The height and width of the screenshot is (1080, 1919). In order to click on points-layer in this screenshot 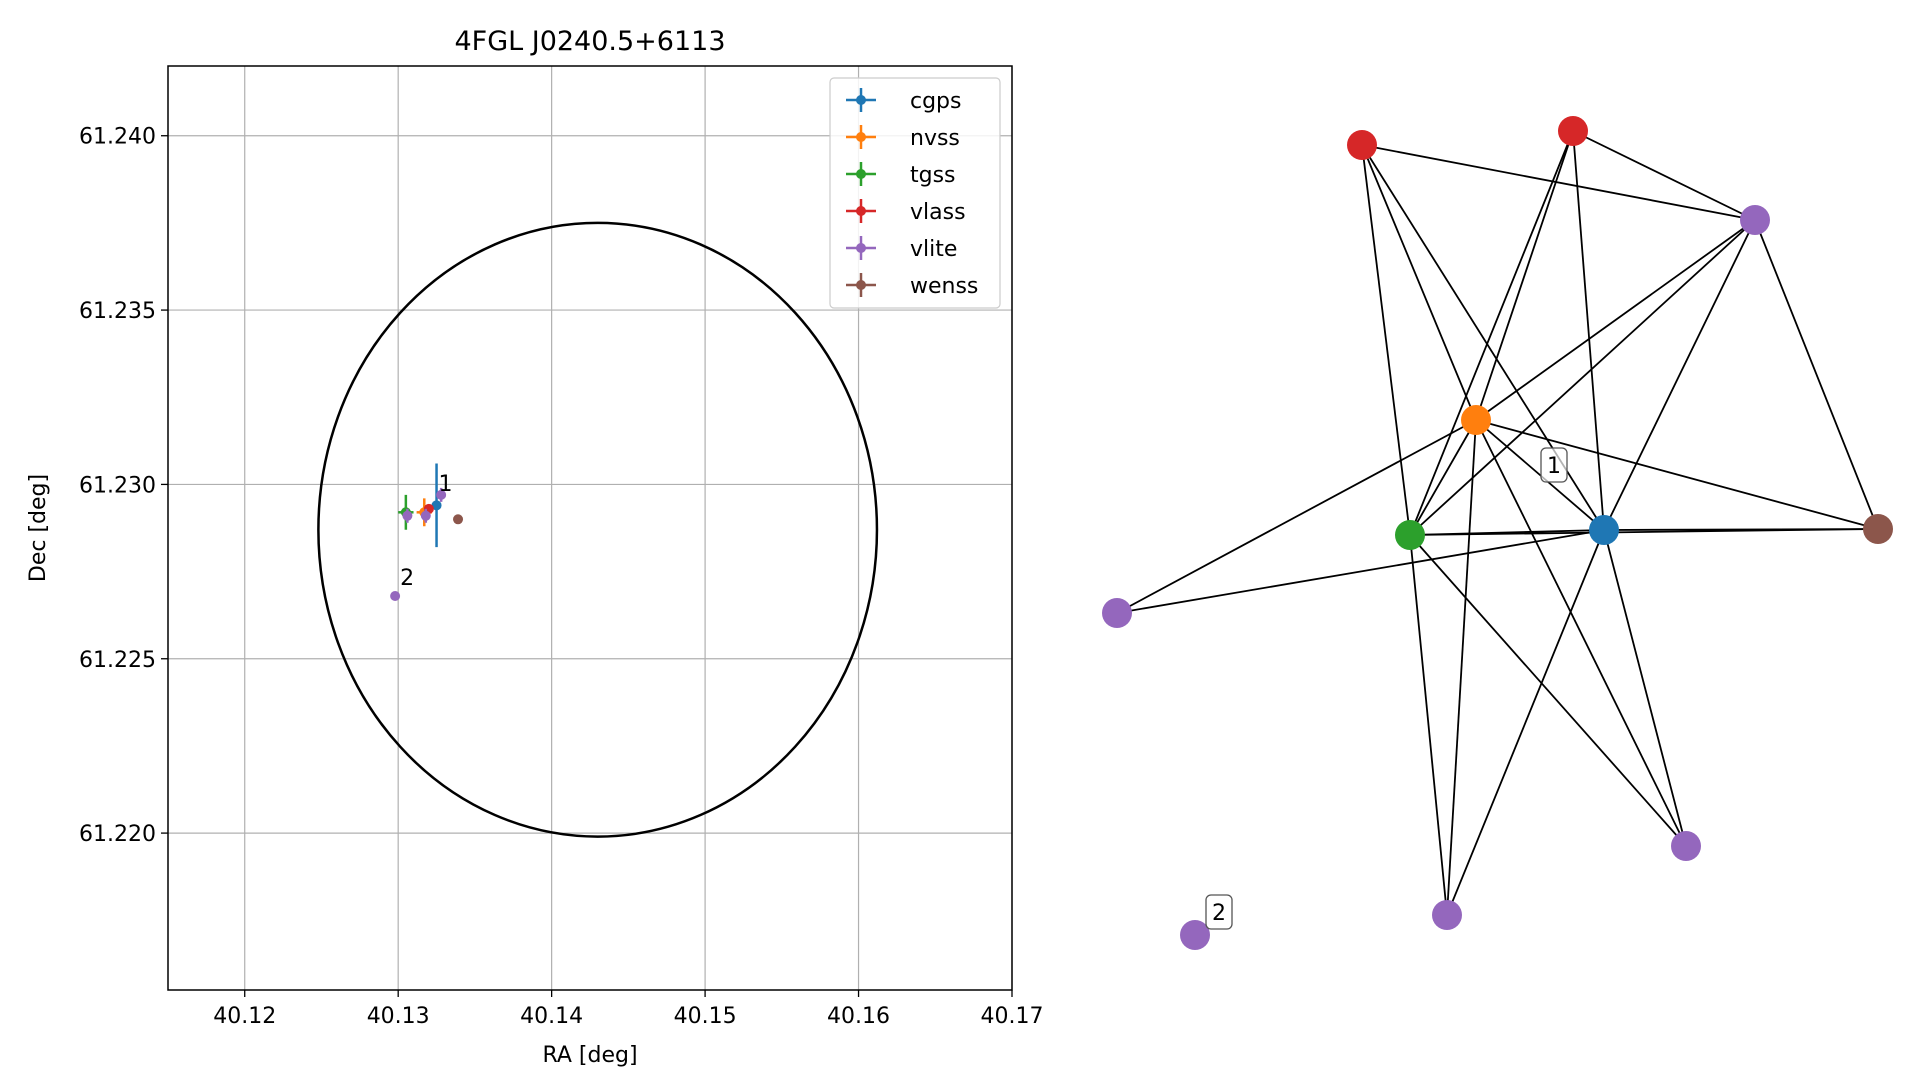, I will do `click(427, 532)`.